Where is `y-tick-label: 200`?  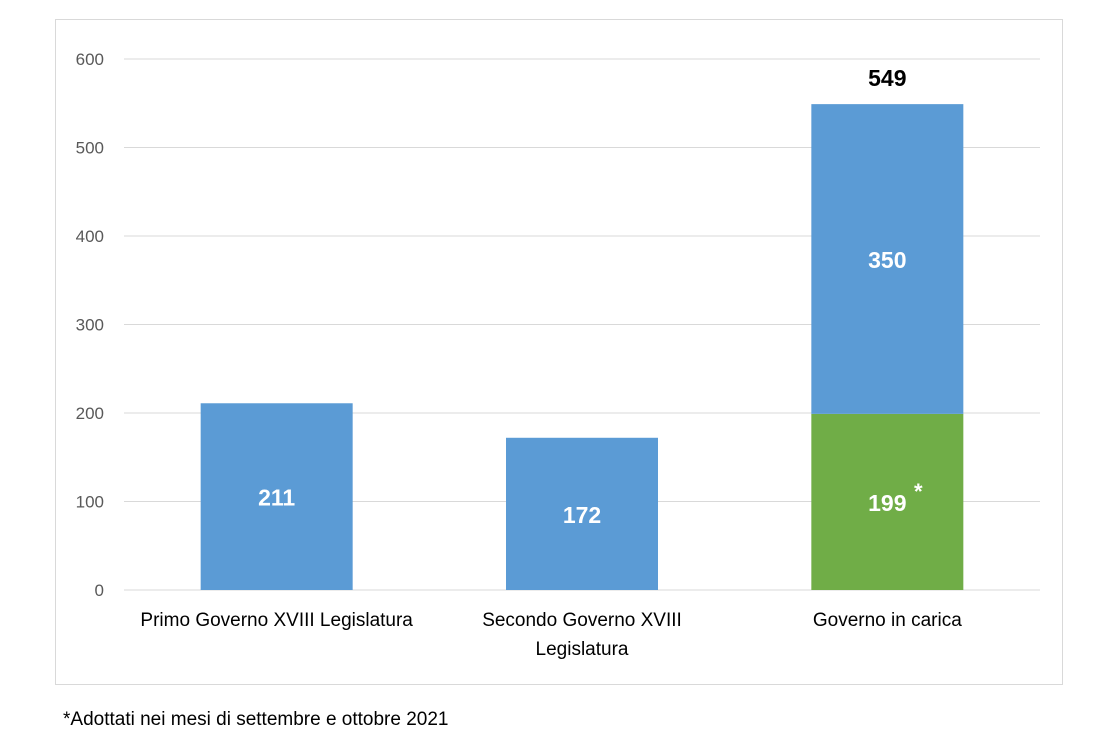
y-tick-label: 200 is located at coordinates (90, 413).